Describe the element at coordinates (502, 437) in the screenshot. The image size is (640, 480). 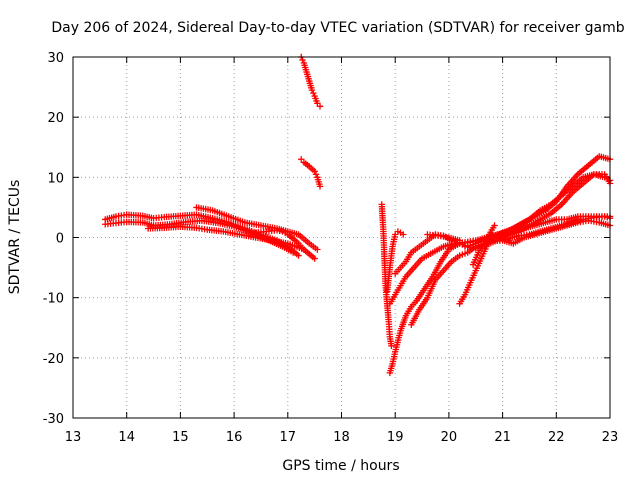
I see `x-tick-label: 21` at that location.